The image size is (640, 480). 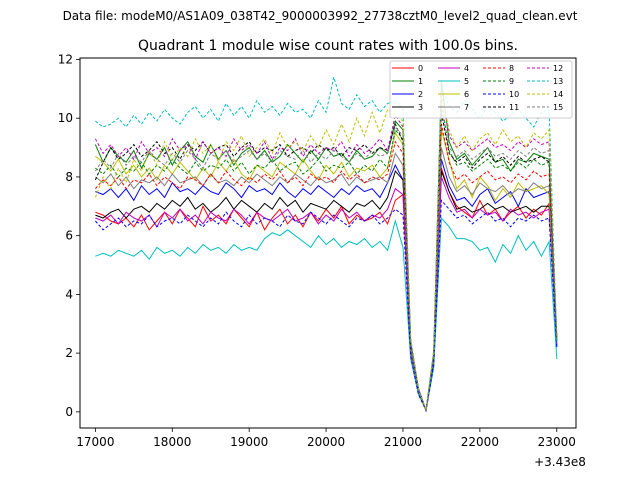 I want to click on legend-label-13: 13, so click(x=558, y=81).